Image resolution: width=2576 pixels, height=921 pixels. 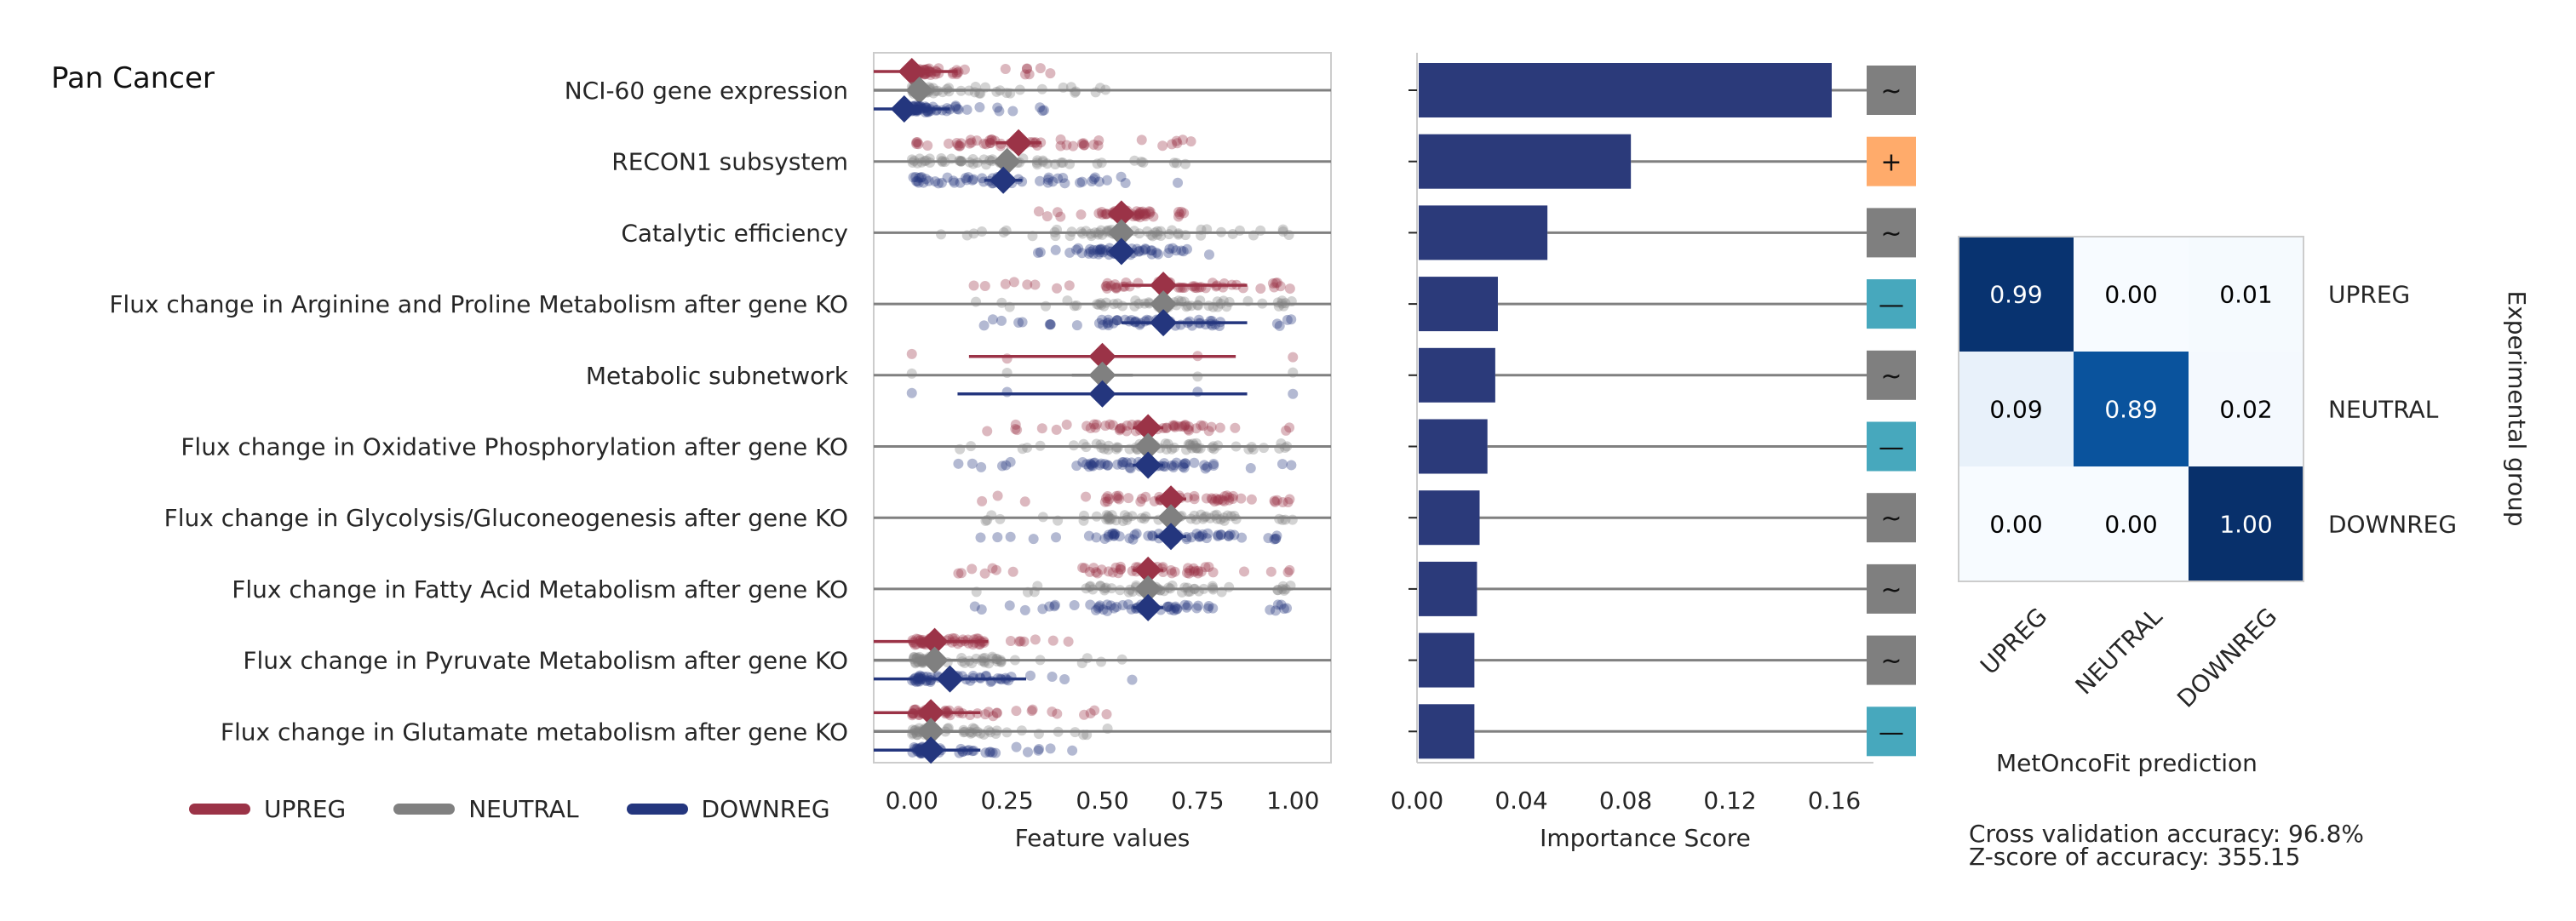 I want to click on sign-box-flux-change-in-glycolysis-gluconeogenesis-after-gene-ko, so click(x=1891, y=518).